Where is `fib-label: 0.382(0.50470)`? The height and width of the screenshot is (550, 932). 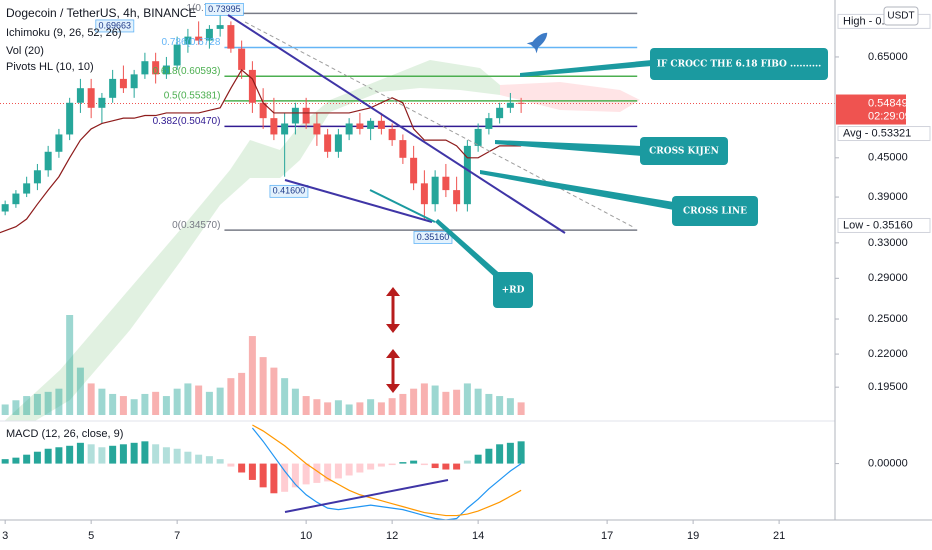 fib-label: 0.382(0.50470) is located at coordinates (187, 121).